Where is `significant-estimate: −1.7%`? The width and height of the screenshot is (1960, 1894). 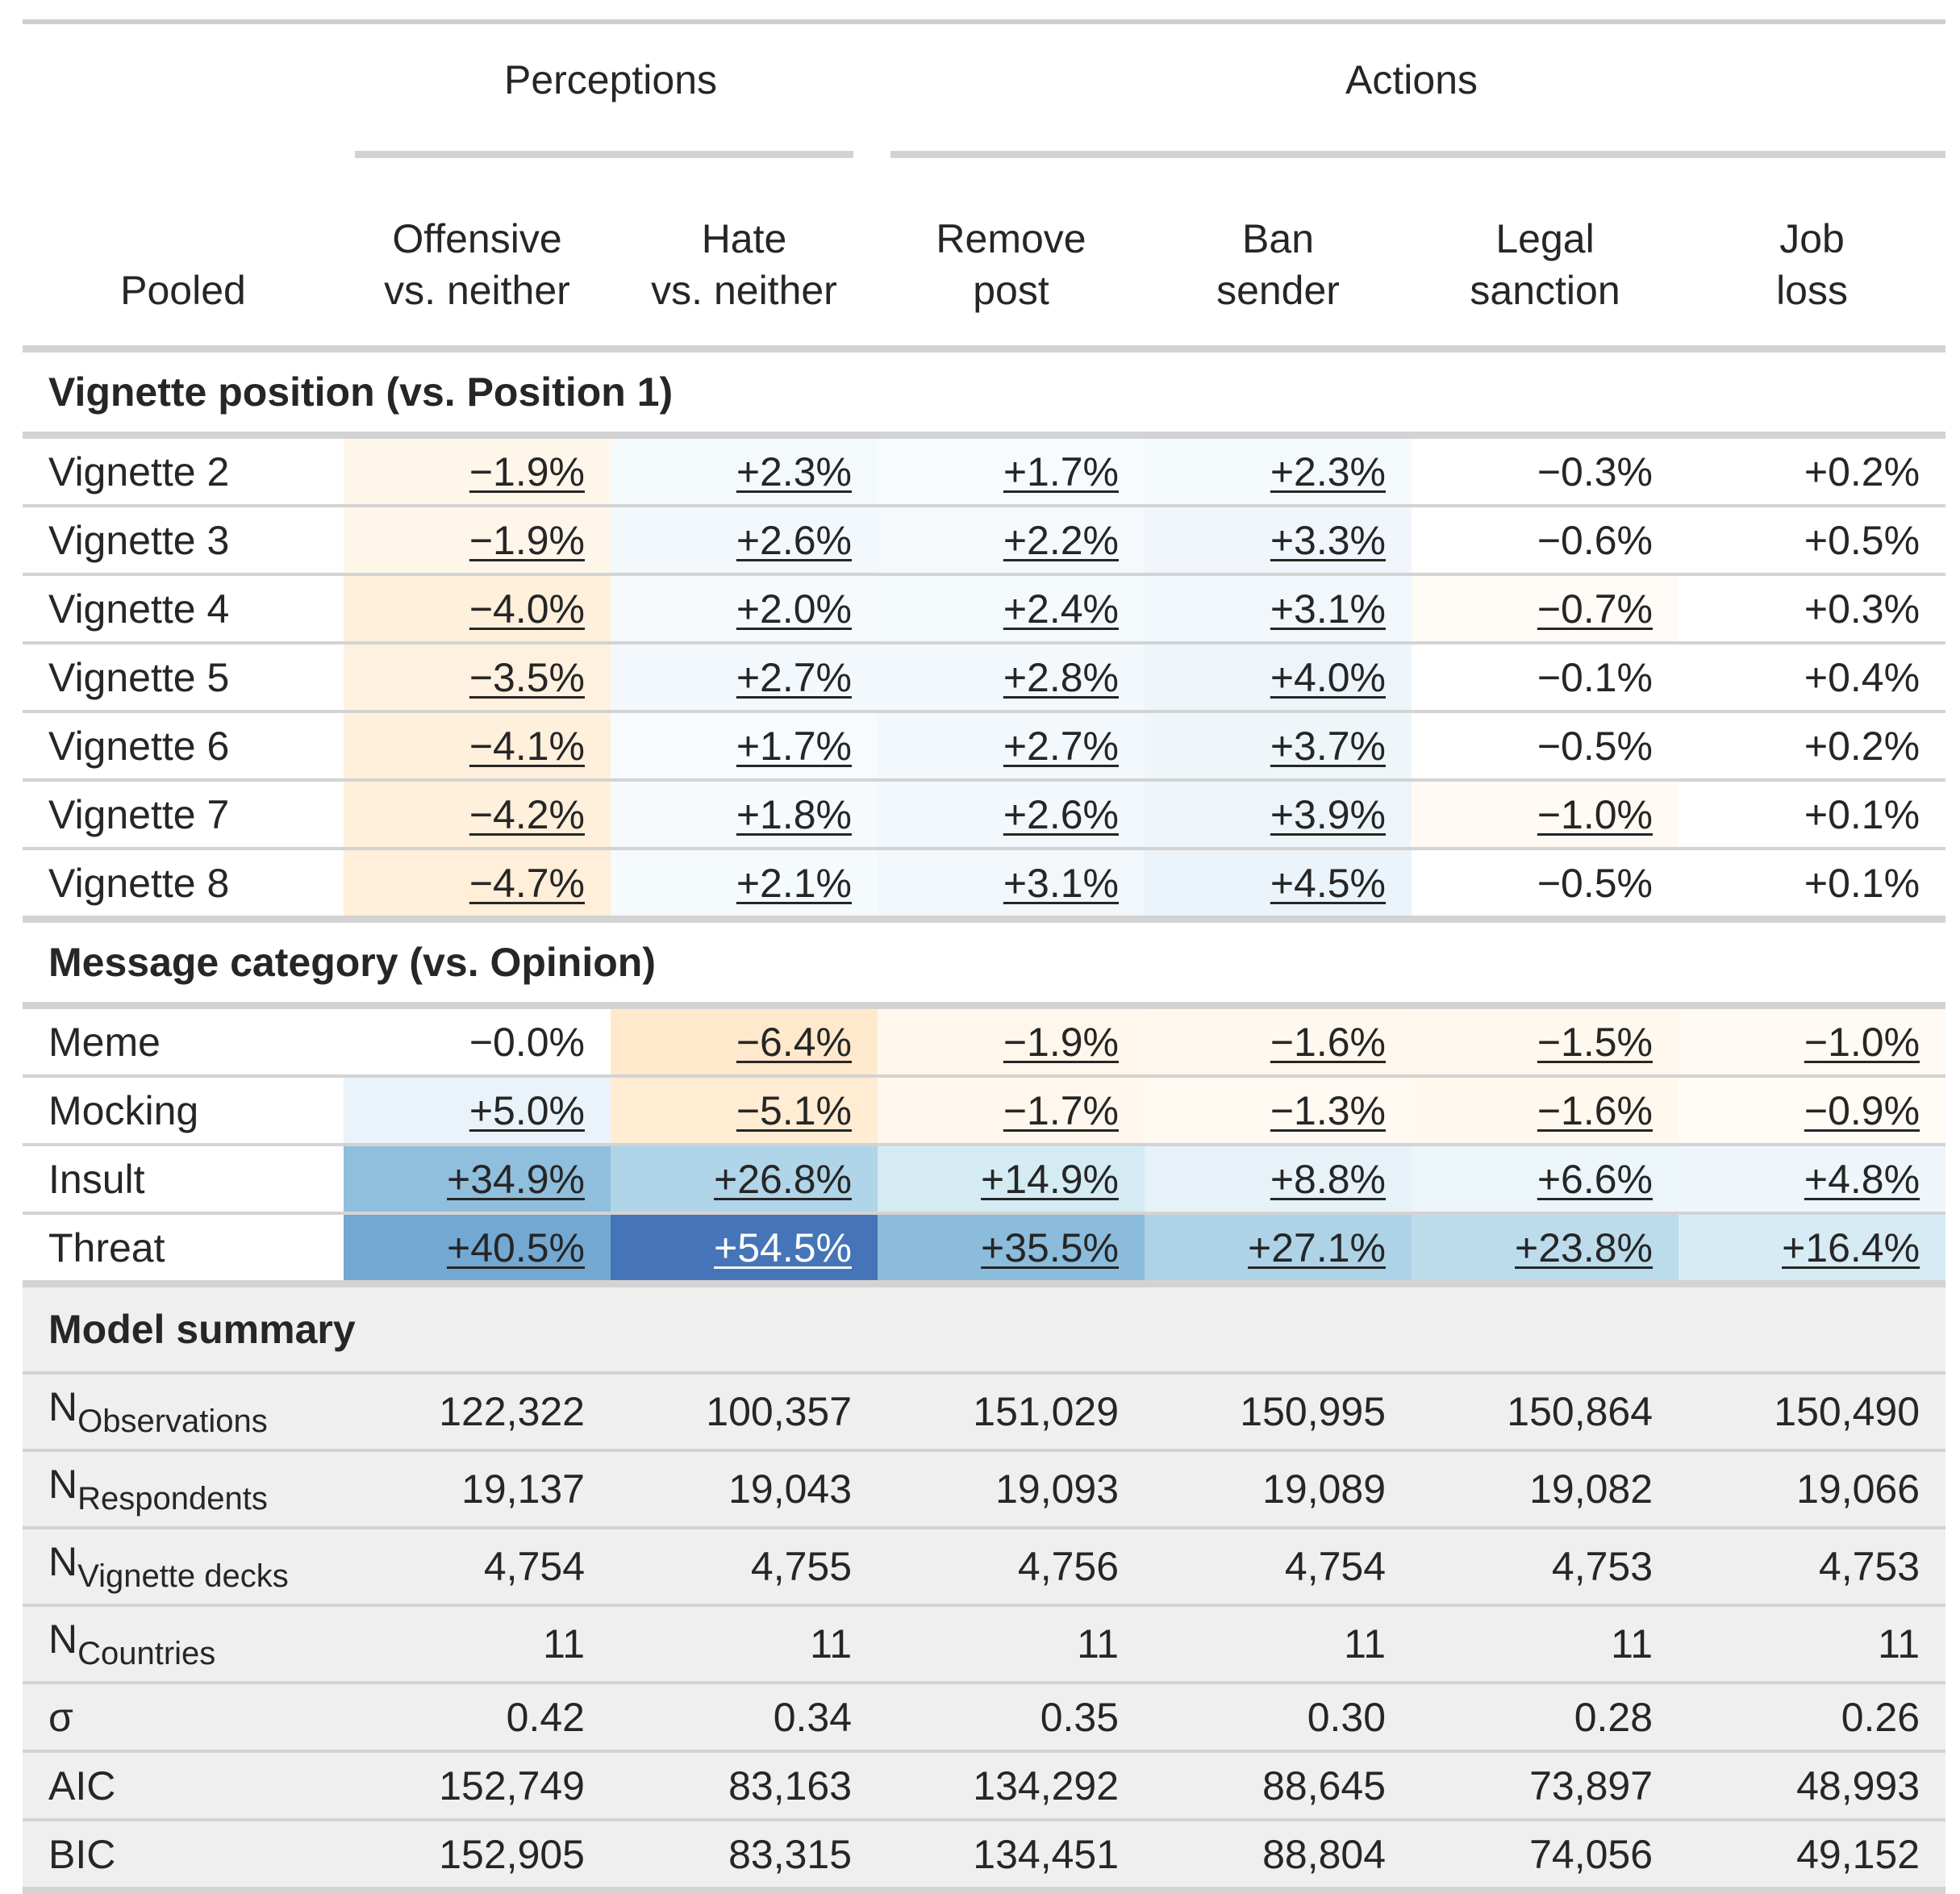 significant-estimate: −1.7% is located at coordinates (1061, 1110).